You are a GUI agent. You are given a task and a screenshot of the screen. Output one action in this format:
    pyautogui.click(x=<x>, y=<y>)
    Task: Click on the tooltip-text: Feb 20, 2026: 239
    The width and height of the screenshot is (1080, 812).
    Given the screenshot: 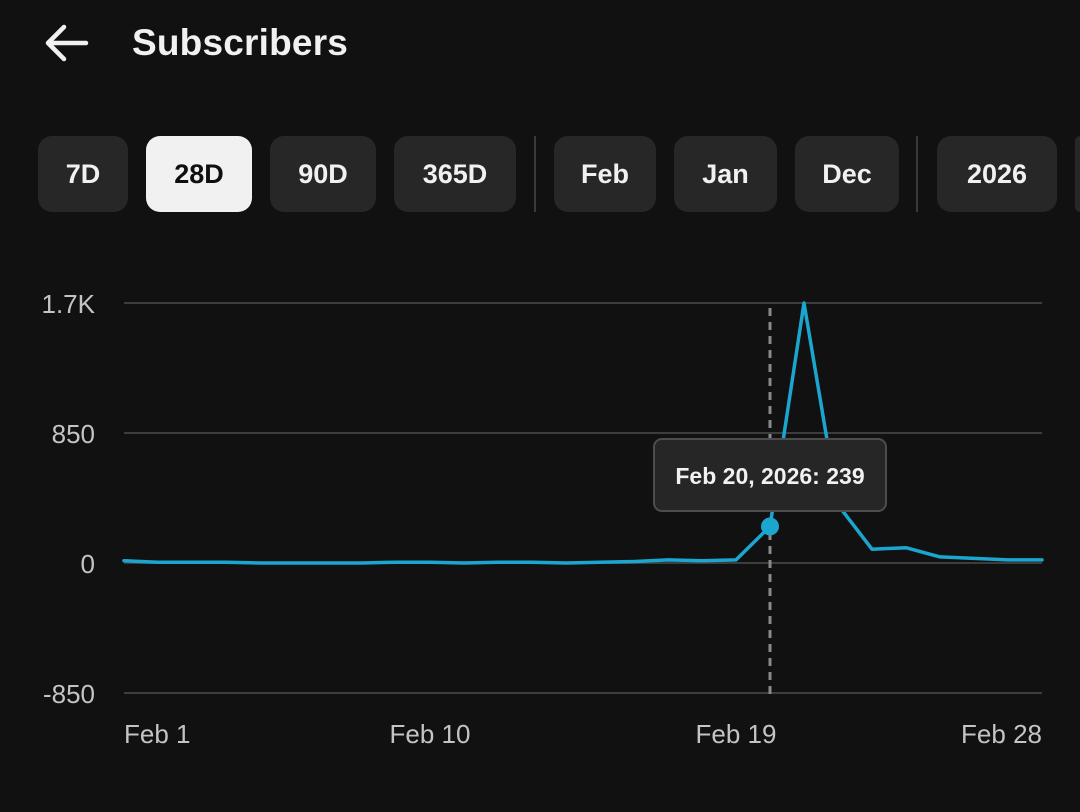 What is the action you would take?
    pyautogui.click(x=769, y=476)
    